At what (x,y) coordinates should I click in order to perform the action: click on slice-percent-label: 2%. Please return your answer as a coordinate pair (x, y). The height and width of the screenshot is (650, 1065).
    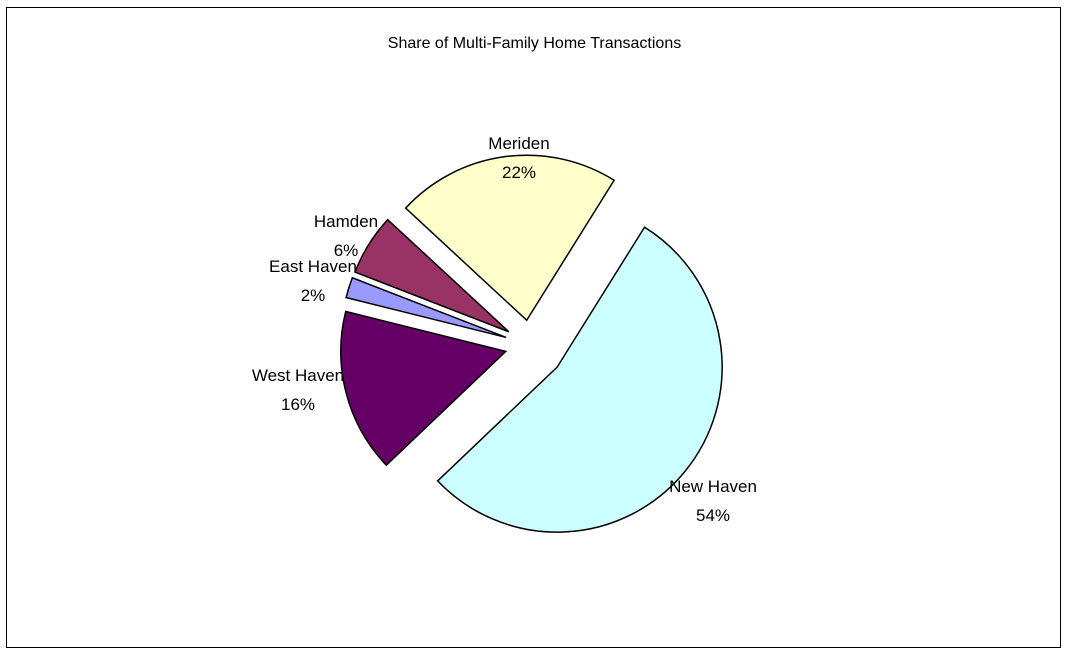
    Looking at the image, I should click on (313, 295).